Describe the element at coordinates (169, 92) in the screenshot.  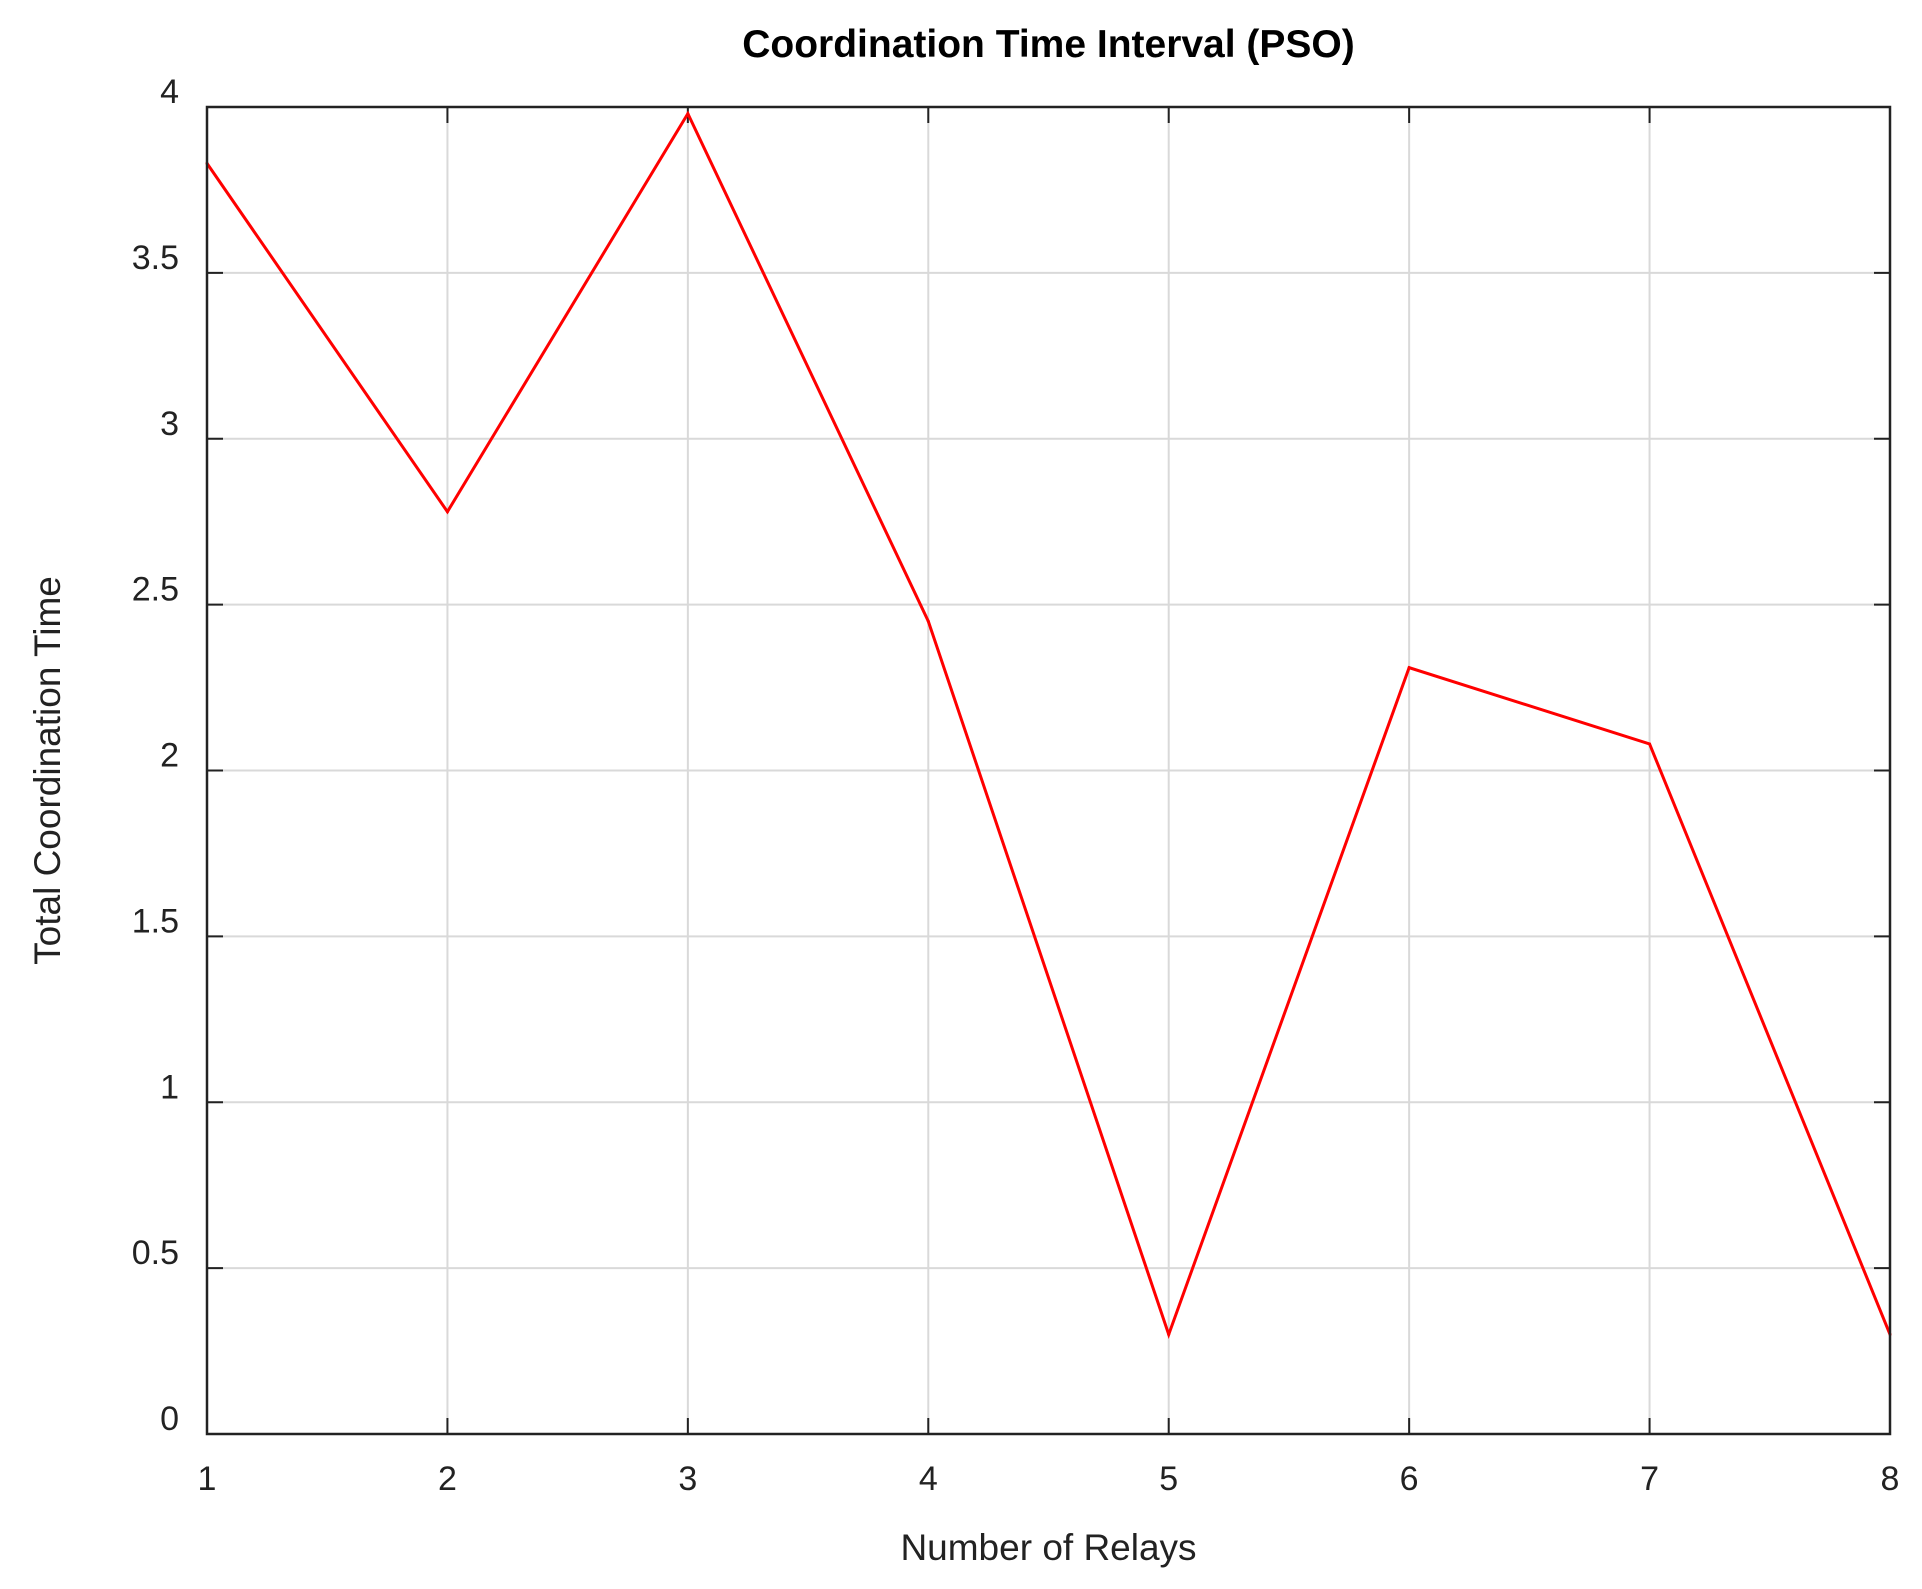
I see `y-tick-label: 4` at that location.